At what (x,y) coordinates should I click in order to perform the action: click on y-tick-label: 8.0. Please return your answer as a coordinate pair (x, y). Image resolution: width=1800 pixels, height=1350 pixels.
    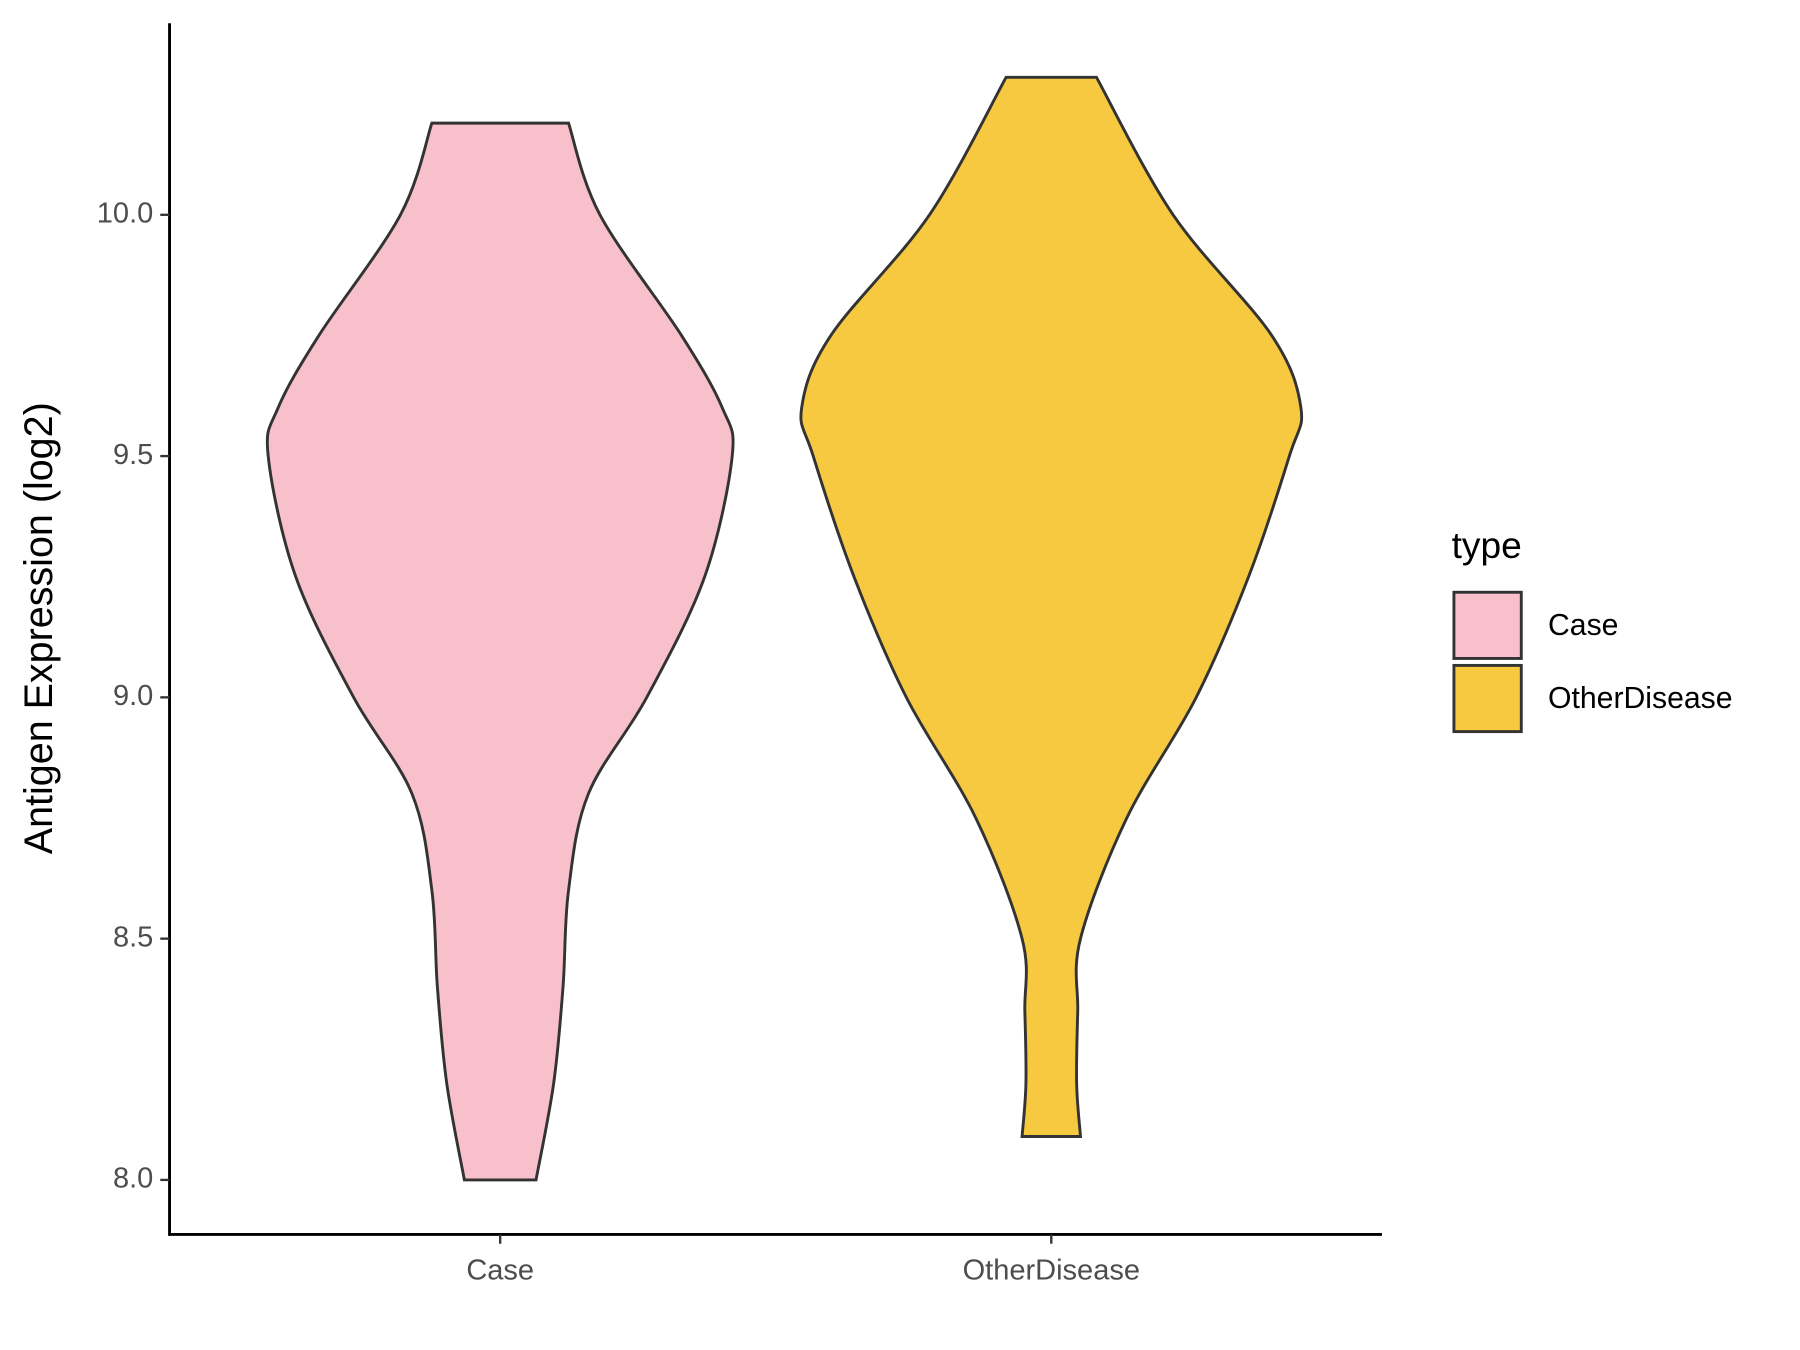
    Looking at the image, I should click on (133, 1179).